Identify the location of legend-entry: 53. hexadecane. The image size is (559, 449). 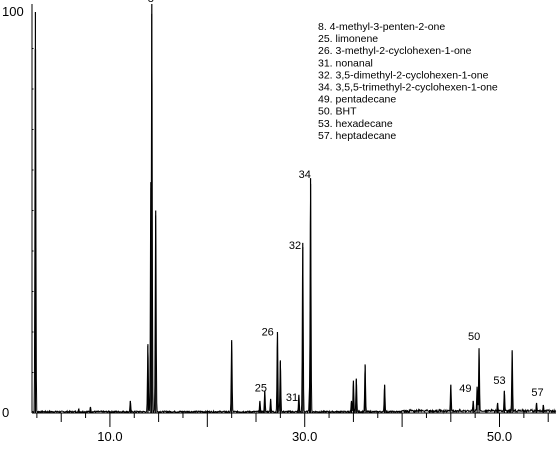
(355, 124).